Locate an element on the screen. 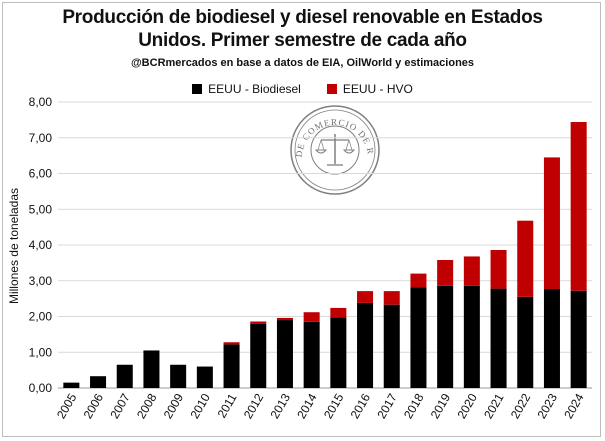 The height and width of the screenshot is (441, 605). x-tick-label: 2008 is located at coordinates (147, 406).